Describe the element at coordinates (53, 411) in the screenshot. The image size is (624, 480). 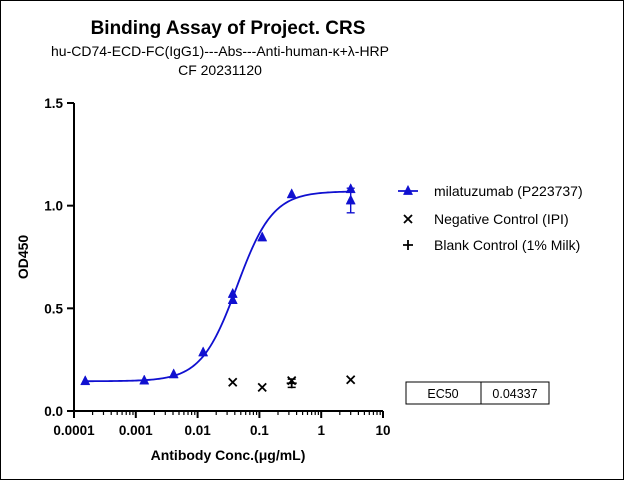
I see `y-tick-label: 0.0` at that location.